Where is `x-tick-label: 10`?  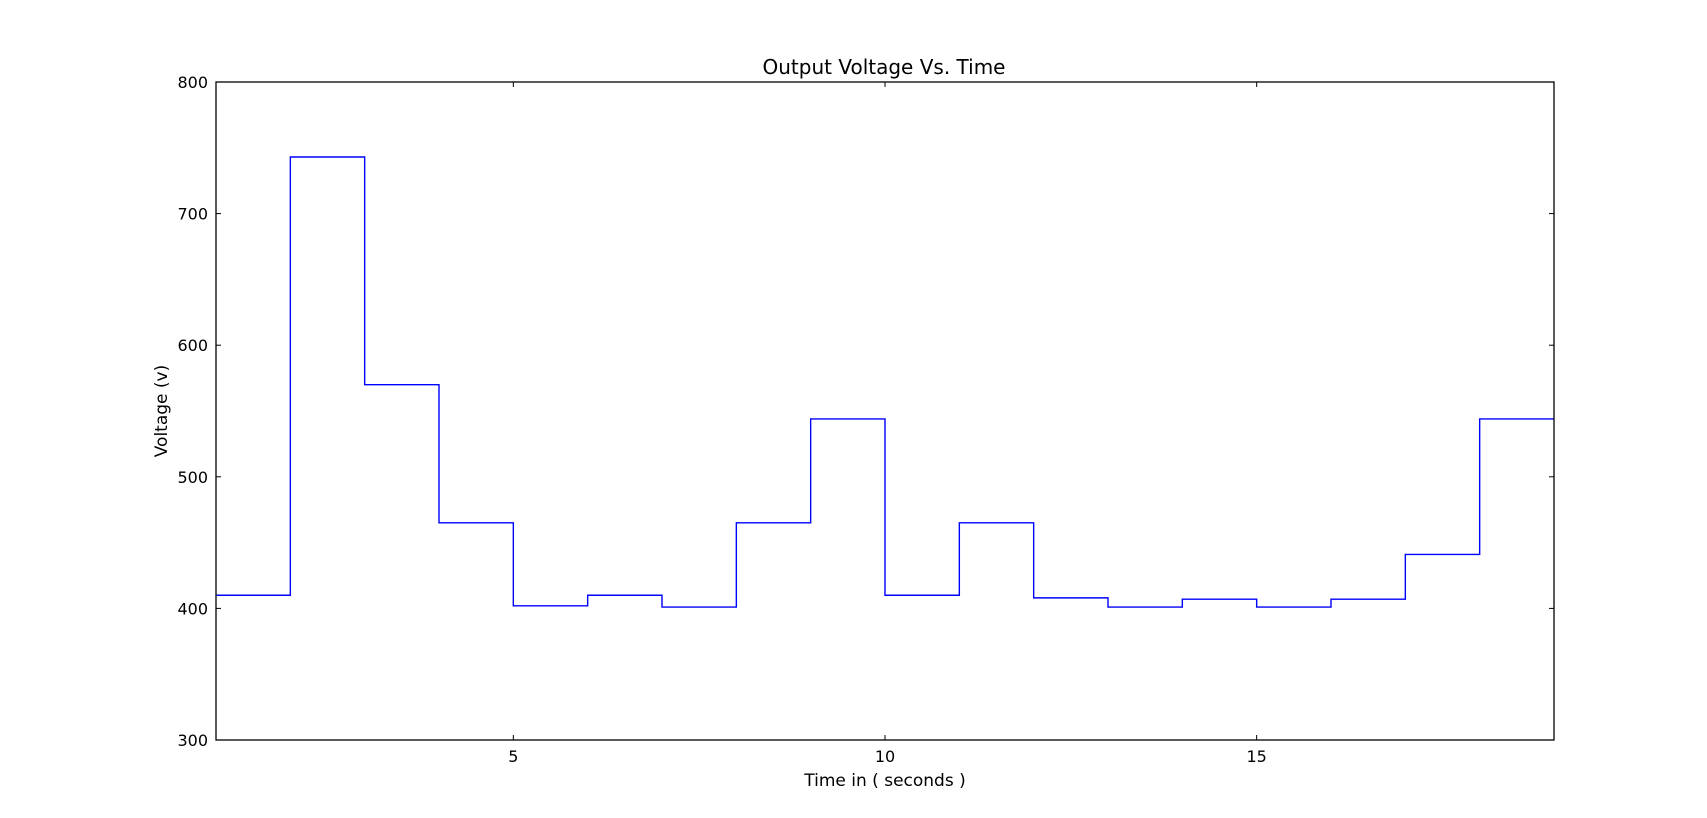 x-tick-label: 10 is located at coordinates (885, 756).